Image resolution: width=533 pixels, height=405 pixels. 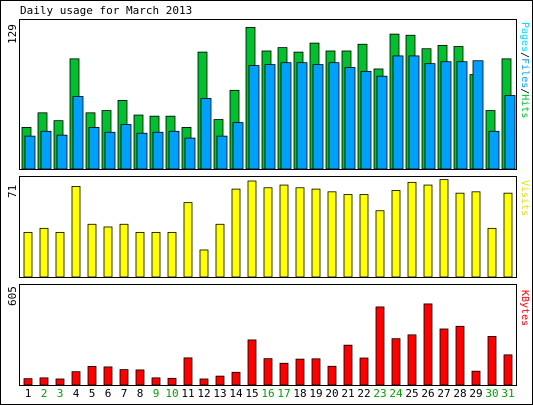 I want to click on middle-max-label: 71, so click(x=12, y=191).